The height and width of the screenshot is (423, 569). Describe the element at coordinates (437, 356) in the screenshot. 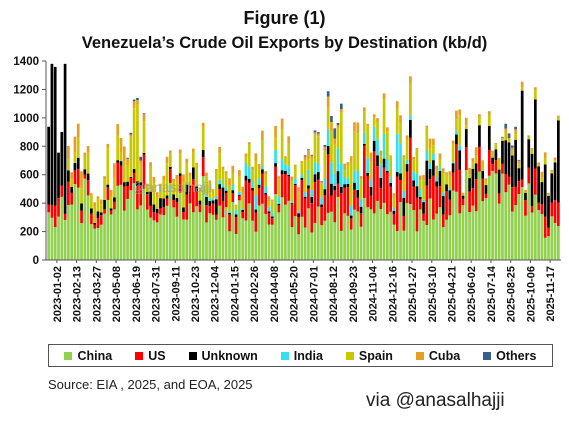

I see `legend-item-cuba: Cuba` at that location.